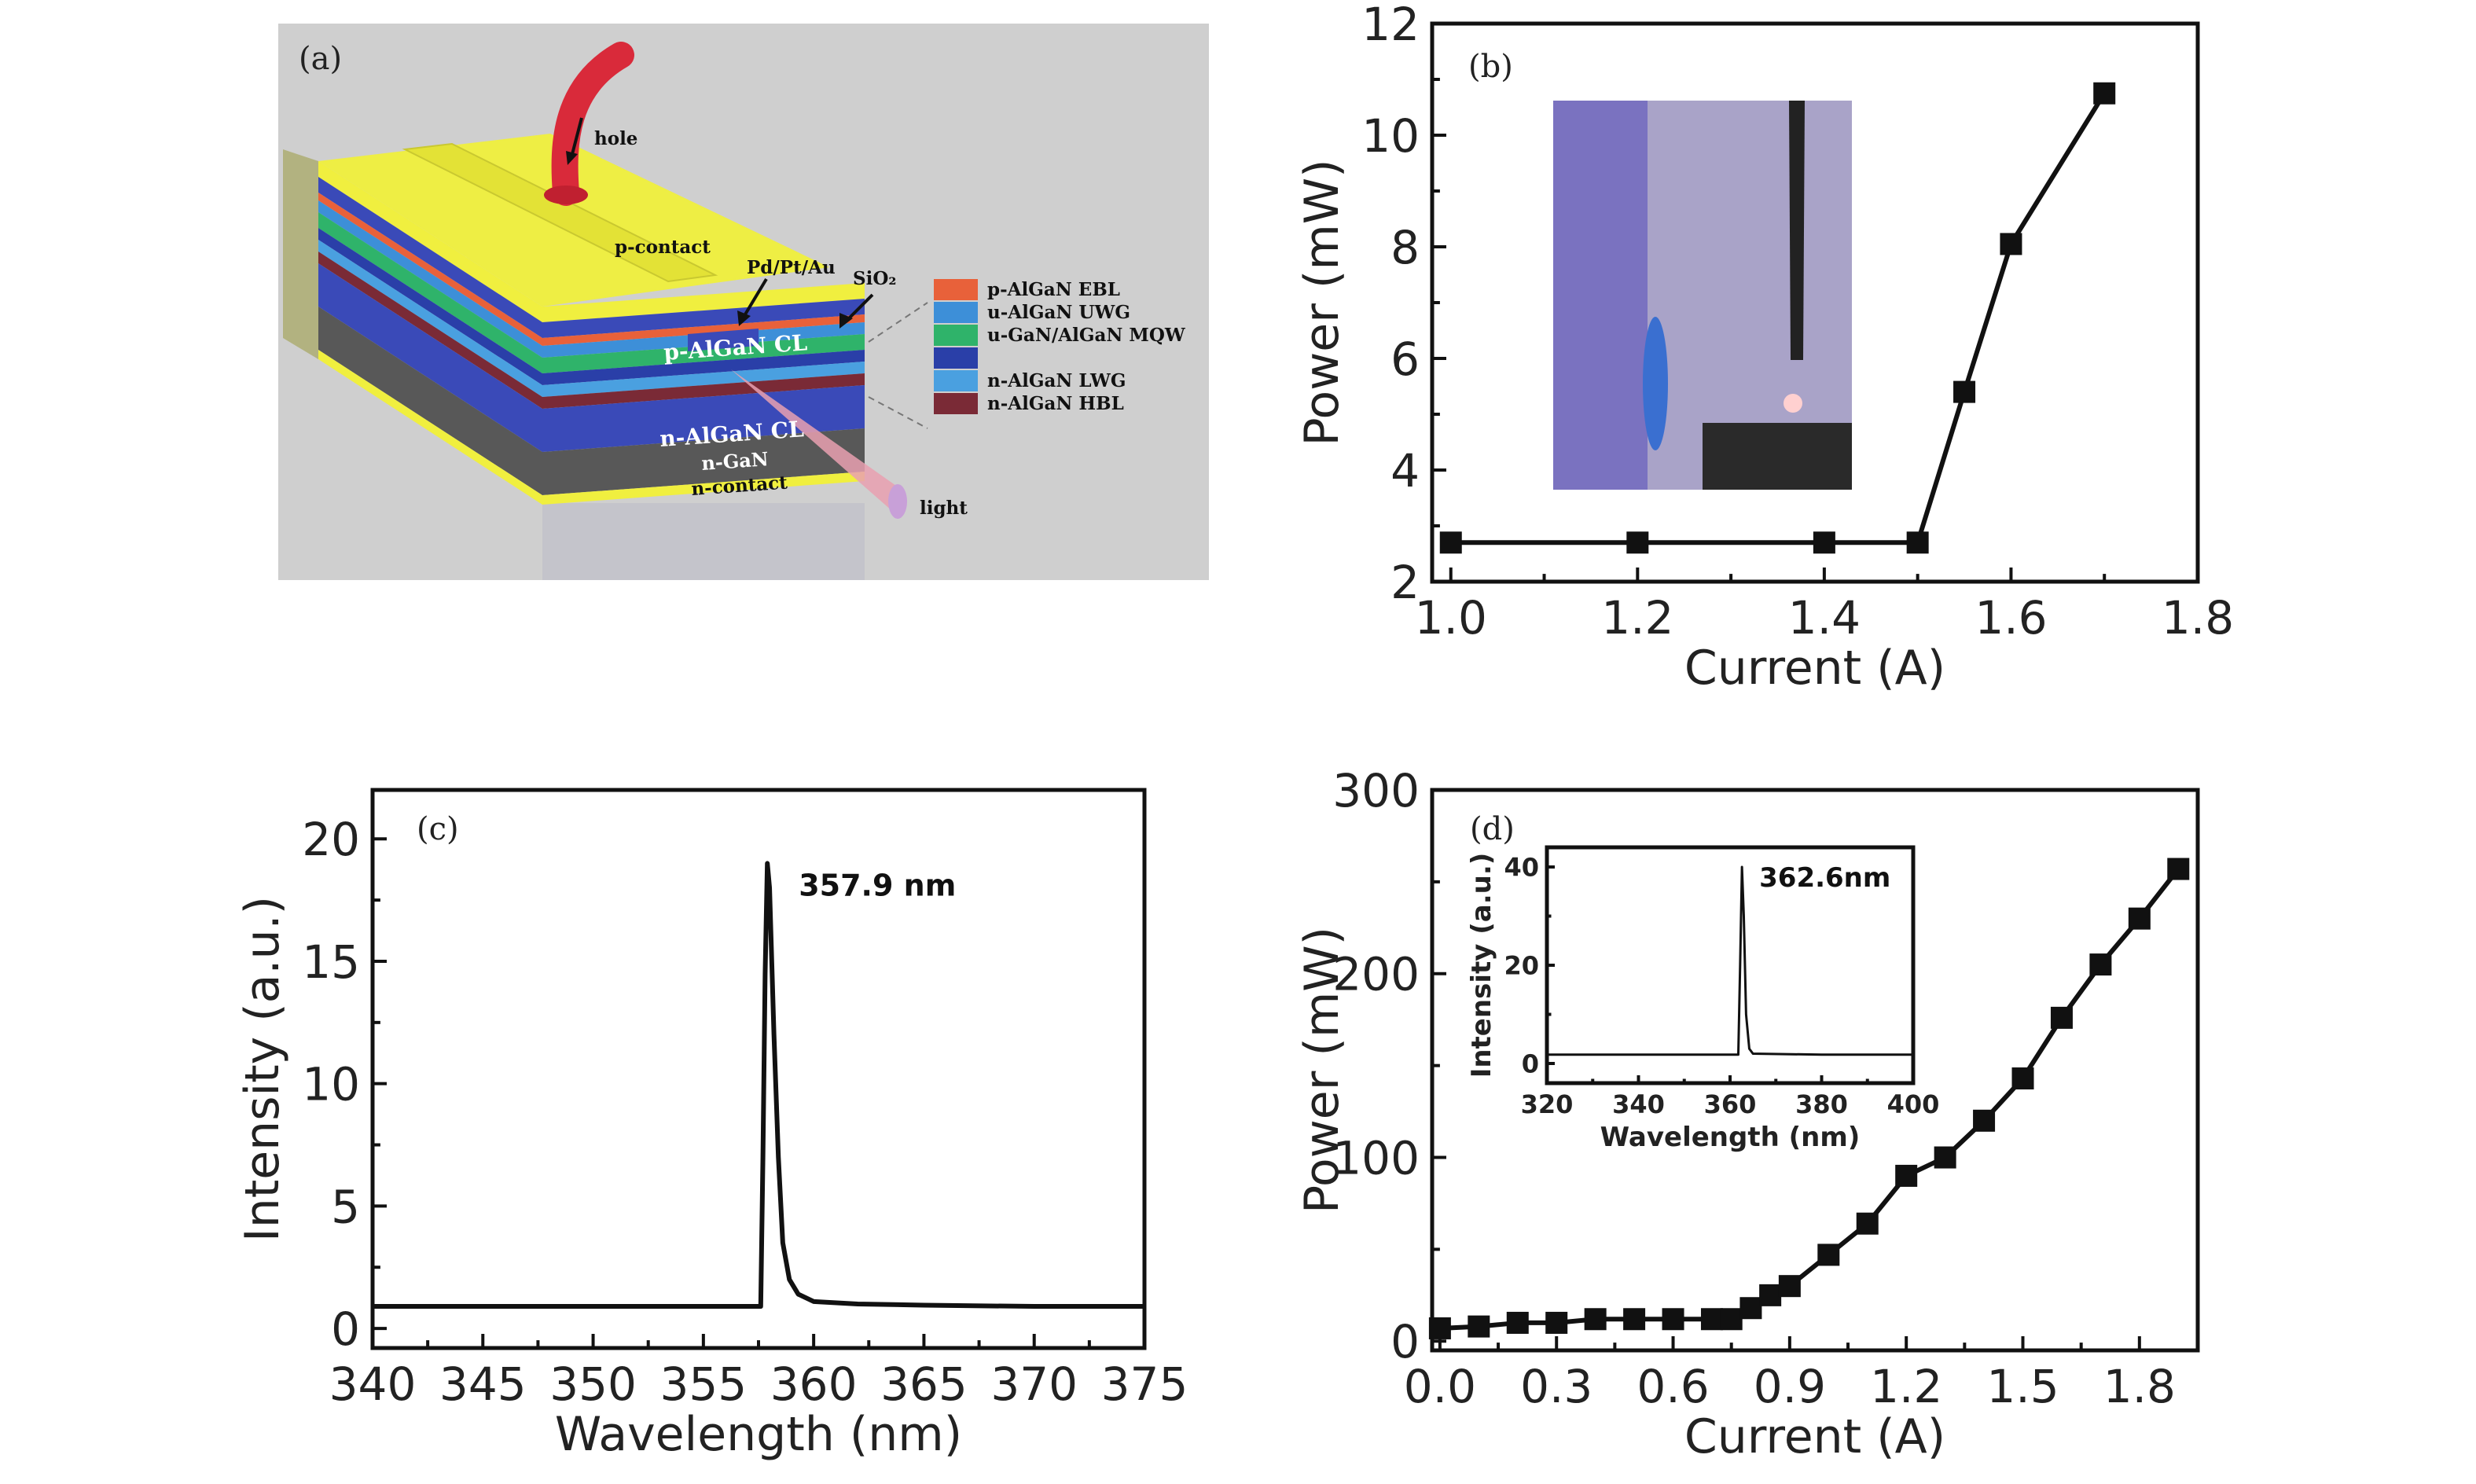  I want to click on chart-d-inset-y-tick-label: 20, so click(1522, 966).